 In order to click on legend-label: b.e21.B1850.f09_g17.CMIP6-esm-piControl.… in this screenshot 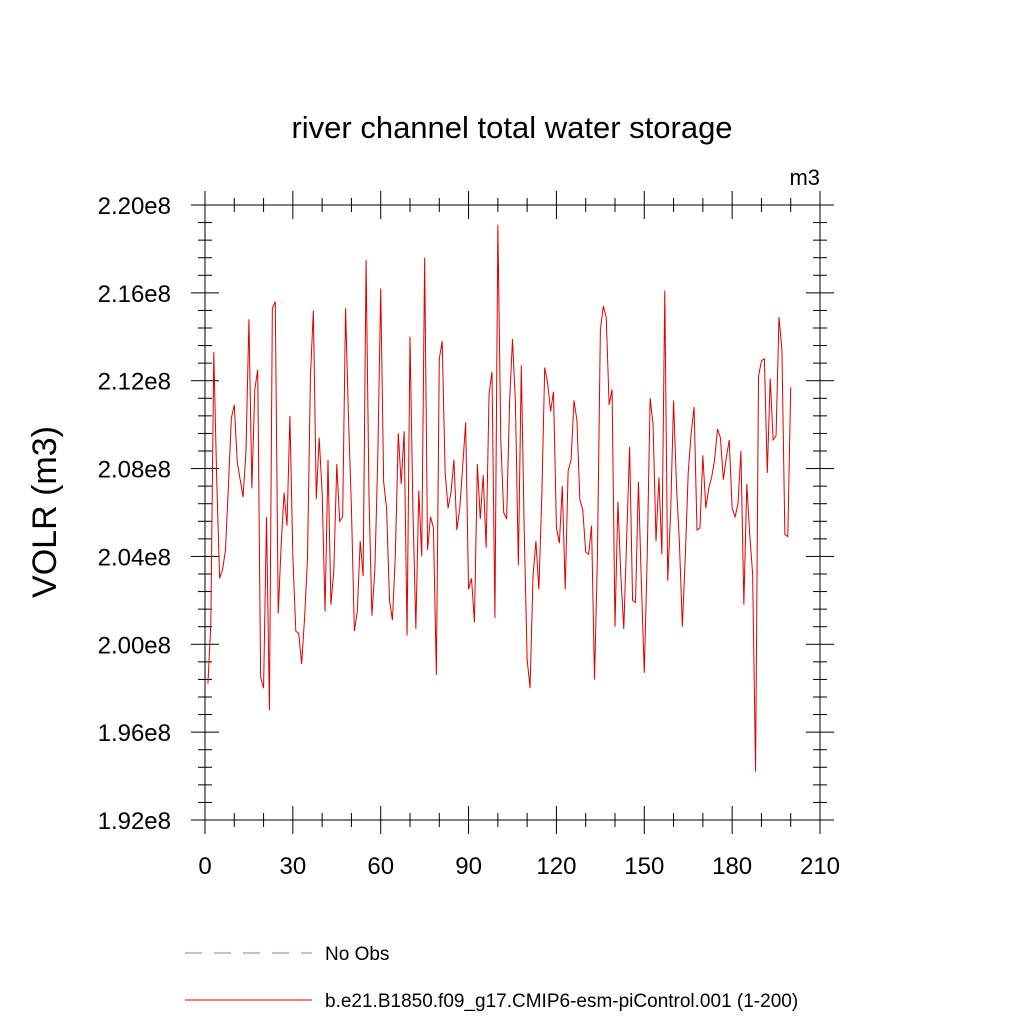, I will do `click(561, 1001)`.